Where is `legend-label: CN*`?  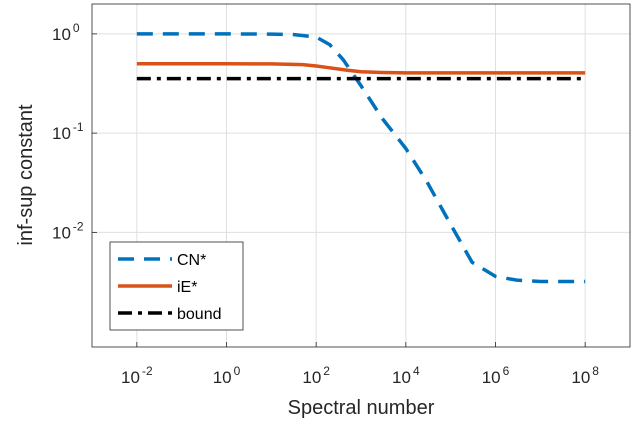
legend-label: CN* is located at coordinates (191, 260).